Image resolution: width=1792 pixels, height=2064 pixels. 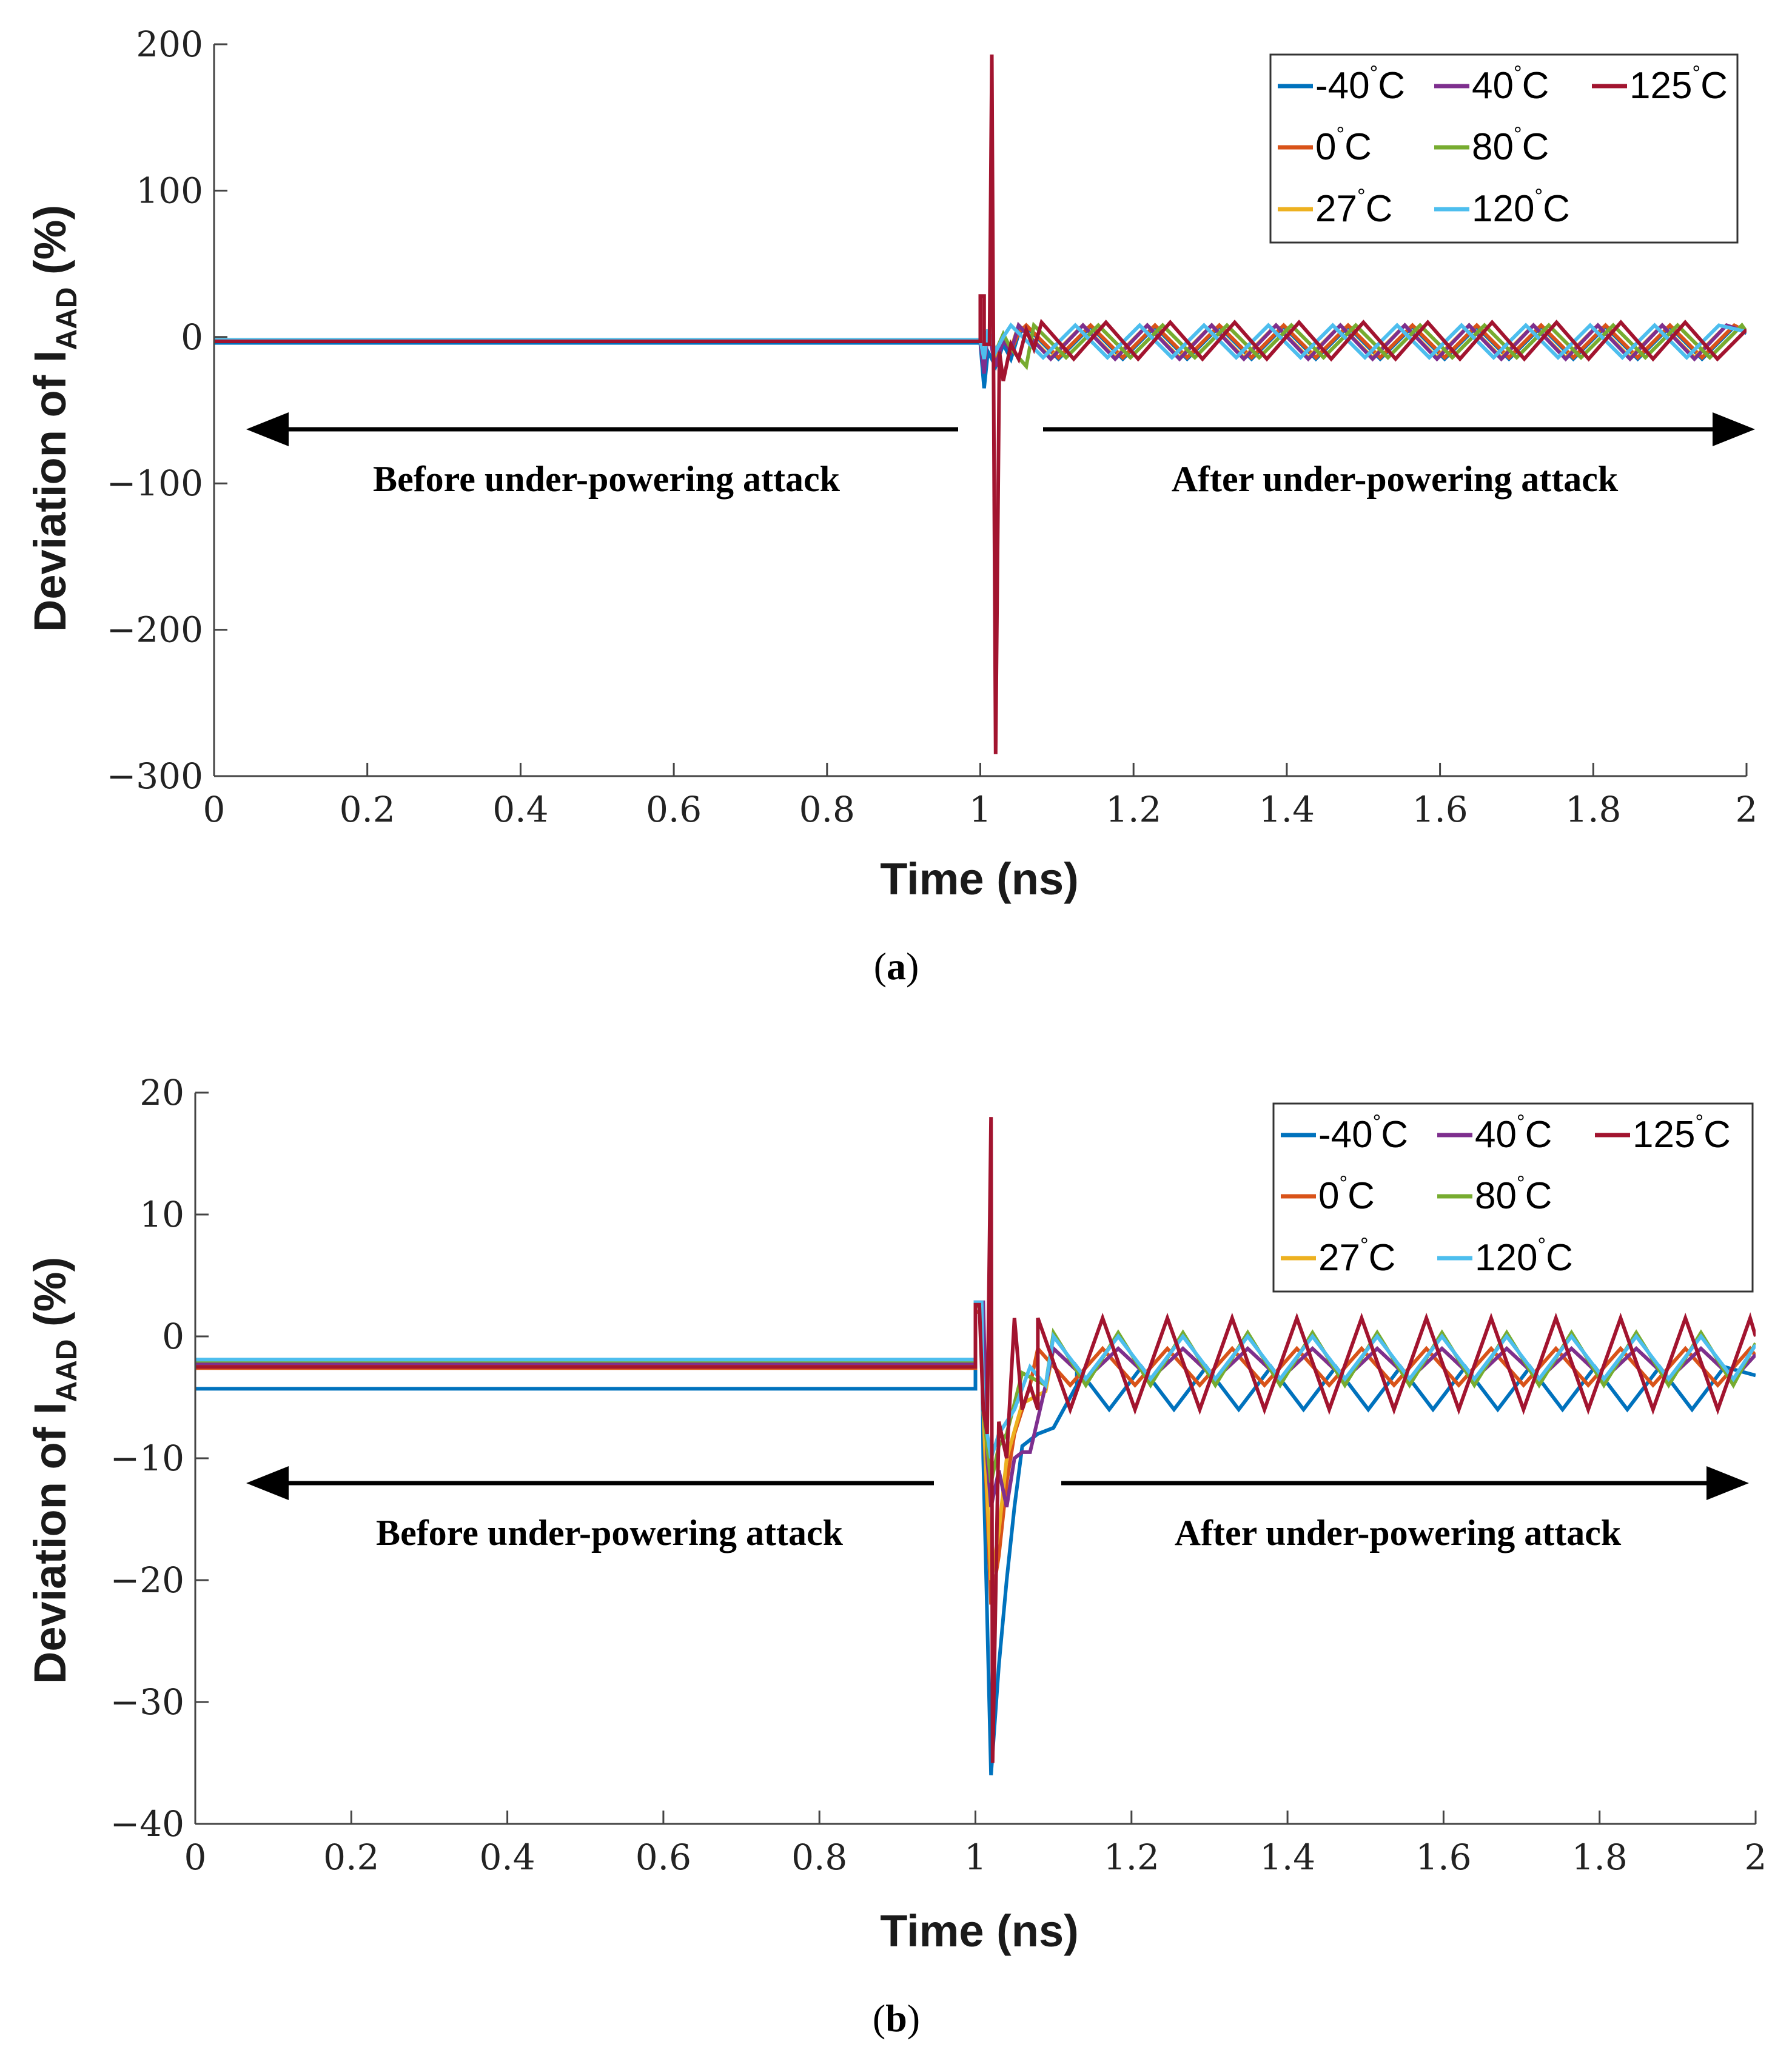 What do you see at coordinates (155, 630) in the screenshot?
I see `y-tick-label: −200` at bounding box center [155, 630].